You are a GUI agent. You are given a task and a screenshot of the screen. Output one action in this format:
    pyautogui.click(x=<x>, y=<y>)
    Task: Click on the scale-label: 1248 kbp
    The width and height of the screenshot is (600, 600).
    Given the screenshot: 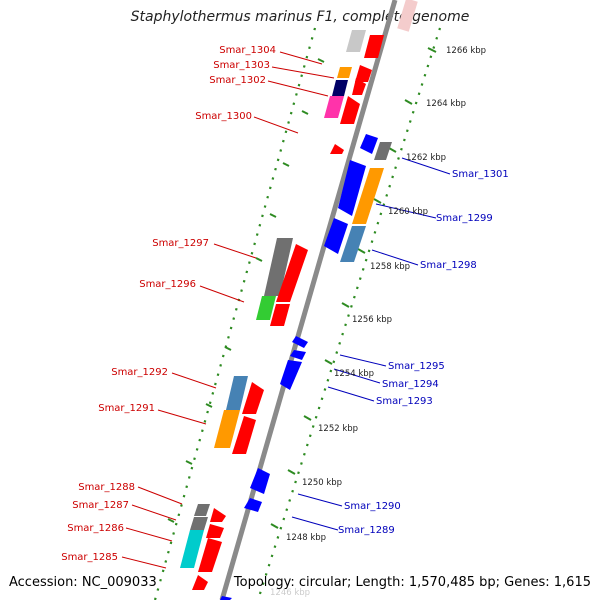 What is the action you would take?
    pyautogui.click(x=306, y=538)
    